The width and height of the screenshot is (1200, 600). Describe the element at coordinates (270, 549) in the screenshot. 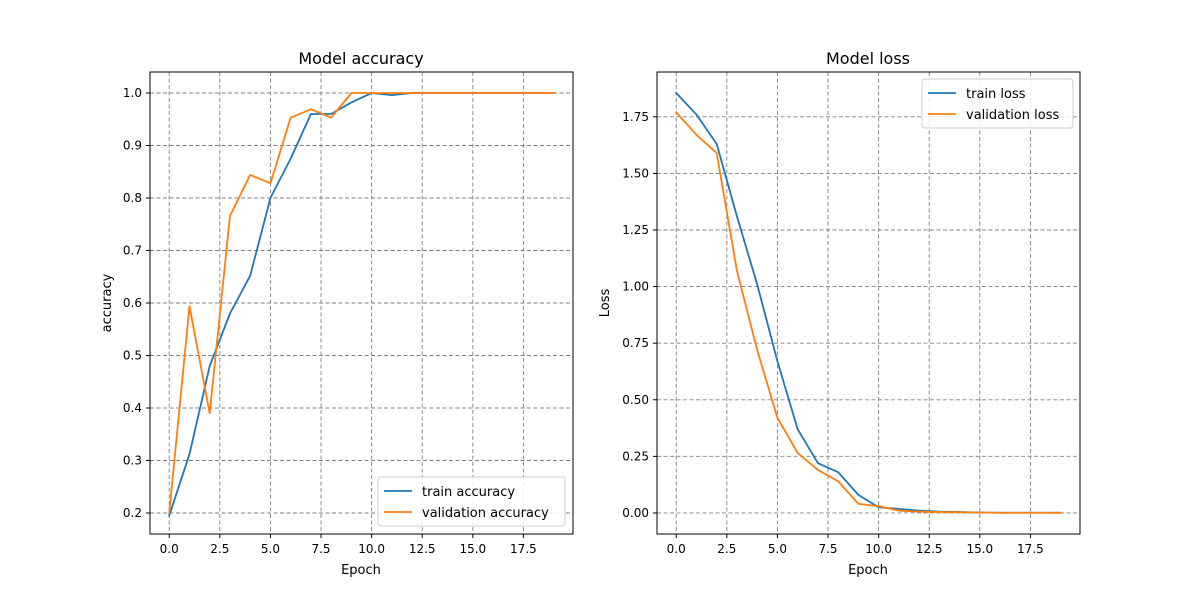

I see `accuracy-x-tick-label: 5.0` at that location.